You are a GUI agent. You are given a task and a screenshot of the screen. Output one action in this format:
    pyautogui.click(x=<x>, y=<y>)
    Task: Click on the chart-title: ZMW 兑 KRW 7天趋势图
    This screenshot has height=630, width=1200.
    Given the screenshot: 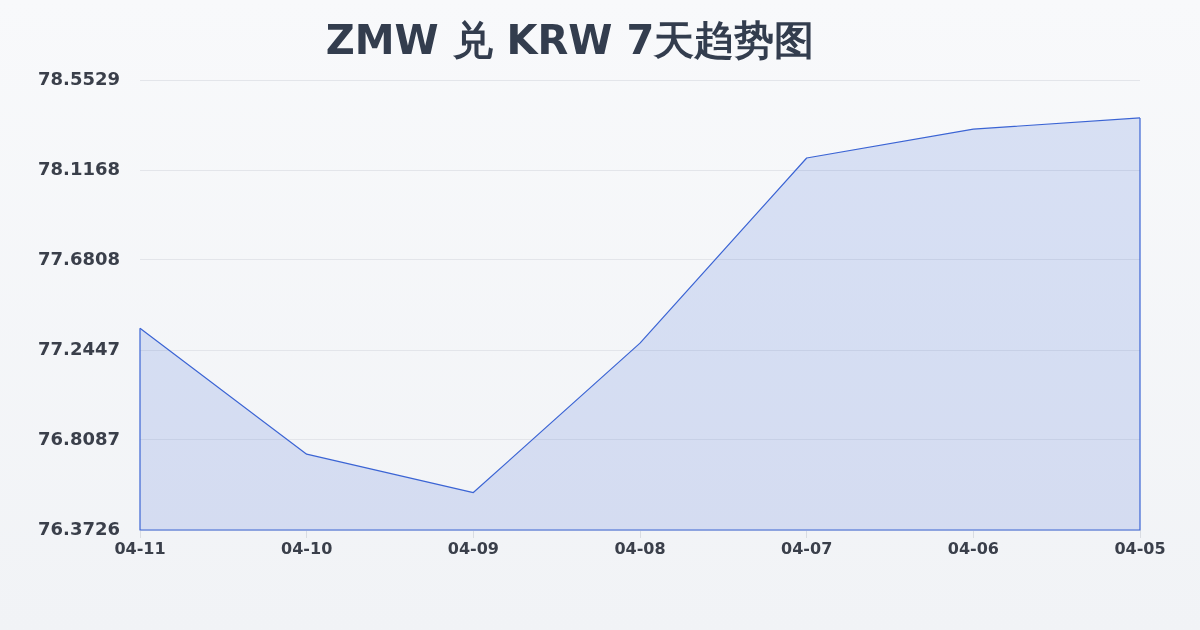 What is the action you would take?
    pyautogui.click(x=570, y=40)
    